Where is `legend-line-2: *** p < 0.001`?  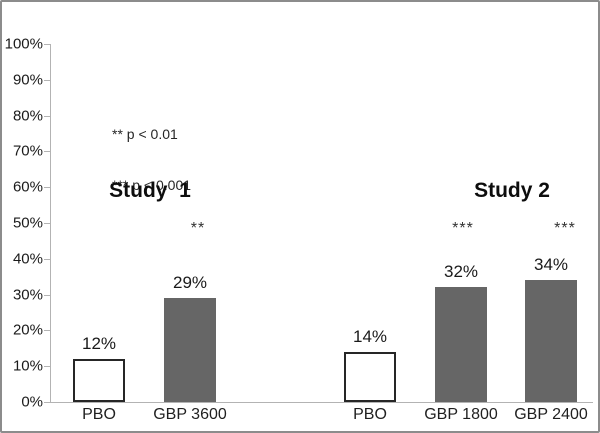 legend-line-2: *** p < 0.001 is located at coordinates (152, 185).